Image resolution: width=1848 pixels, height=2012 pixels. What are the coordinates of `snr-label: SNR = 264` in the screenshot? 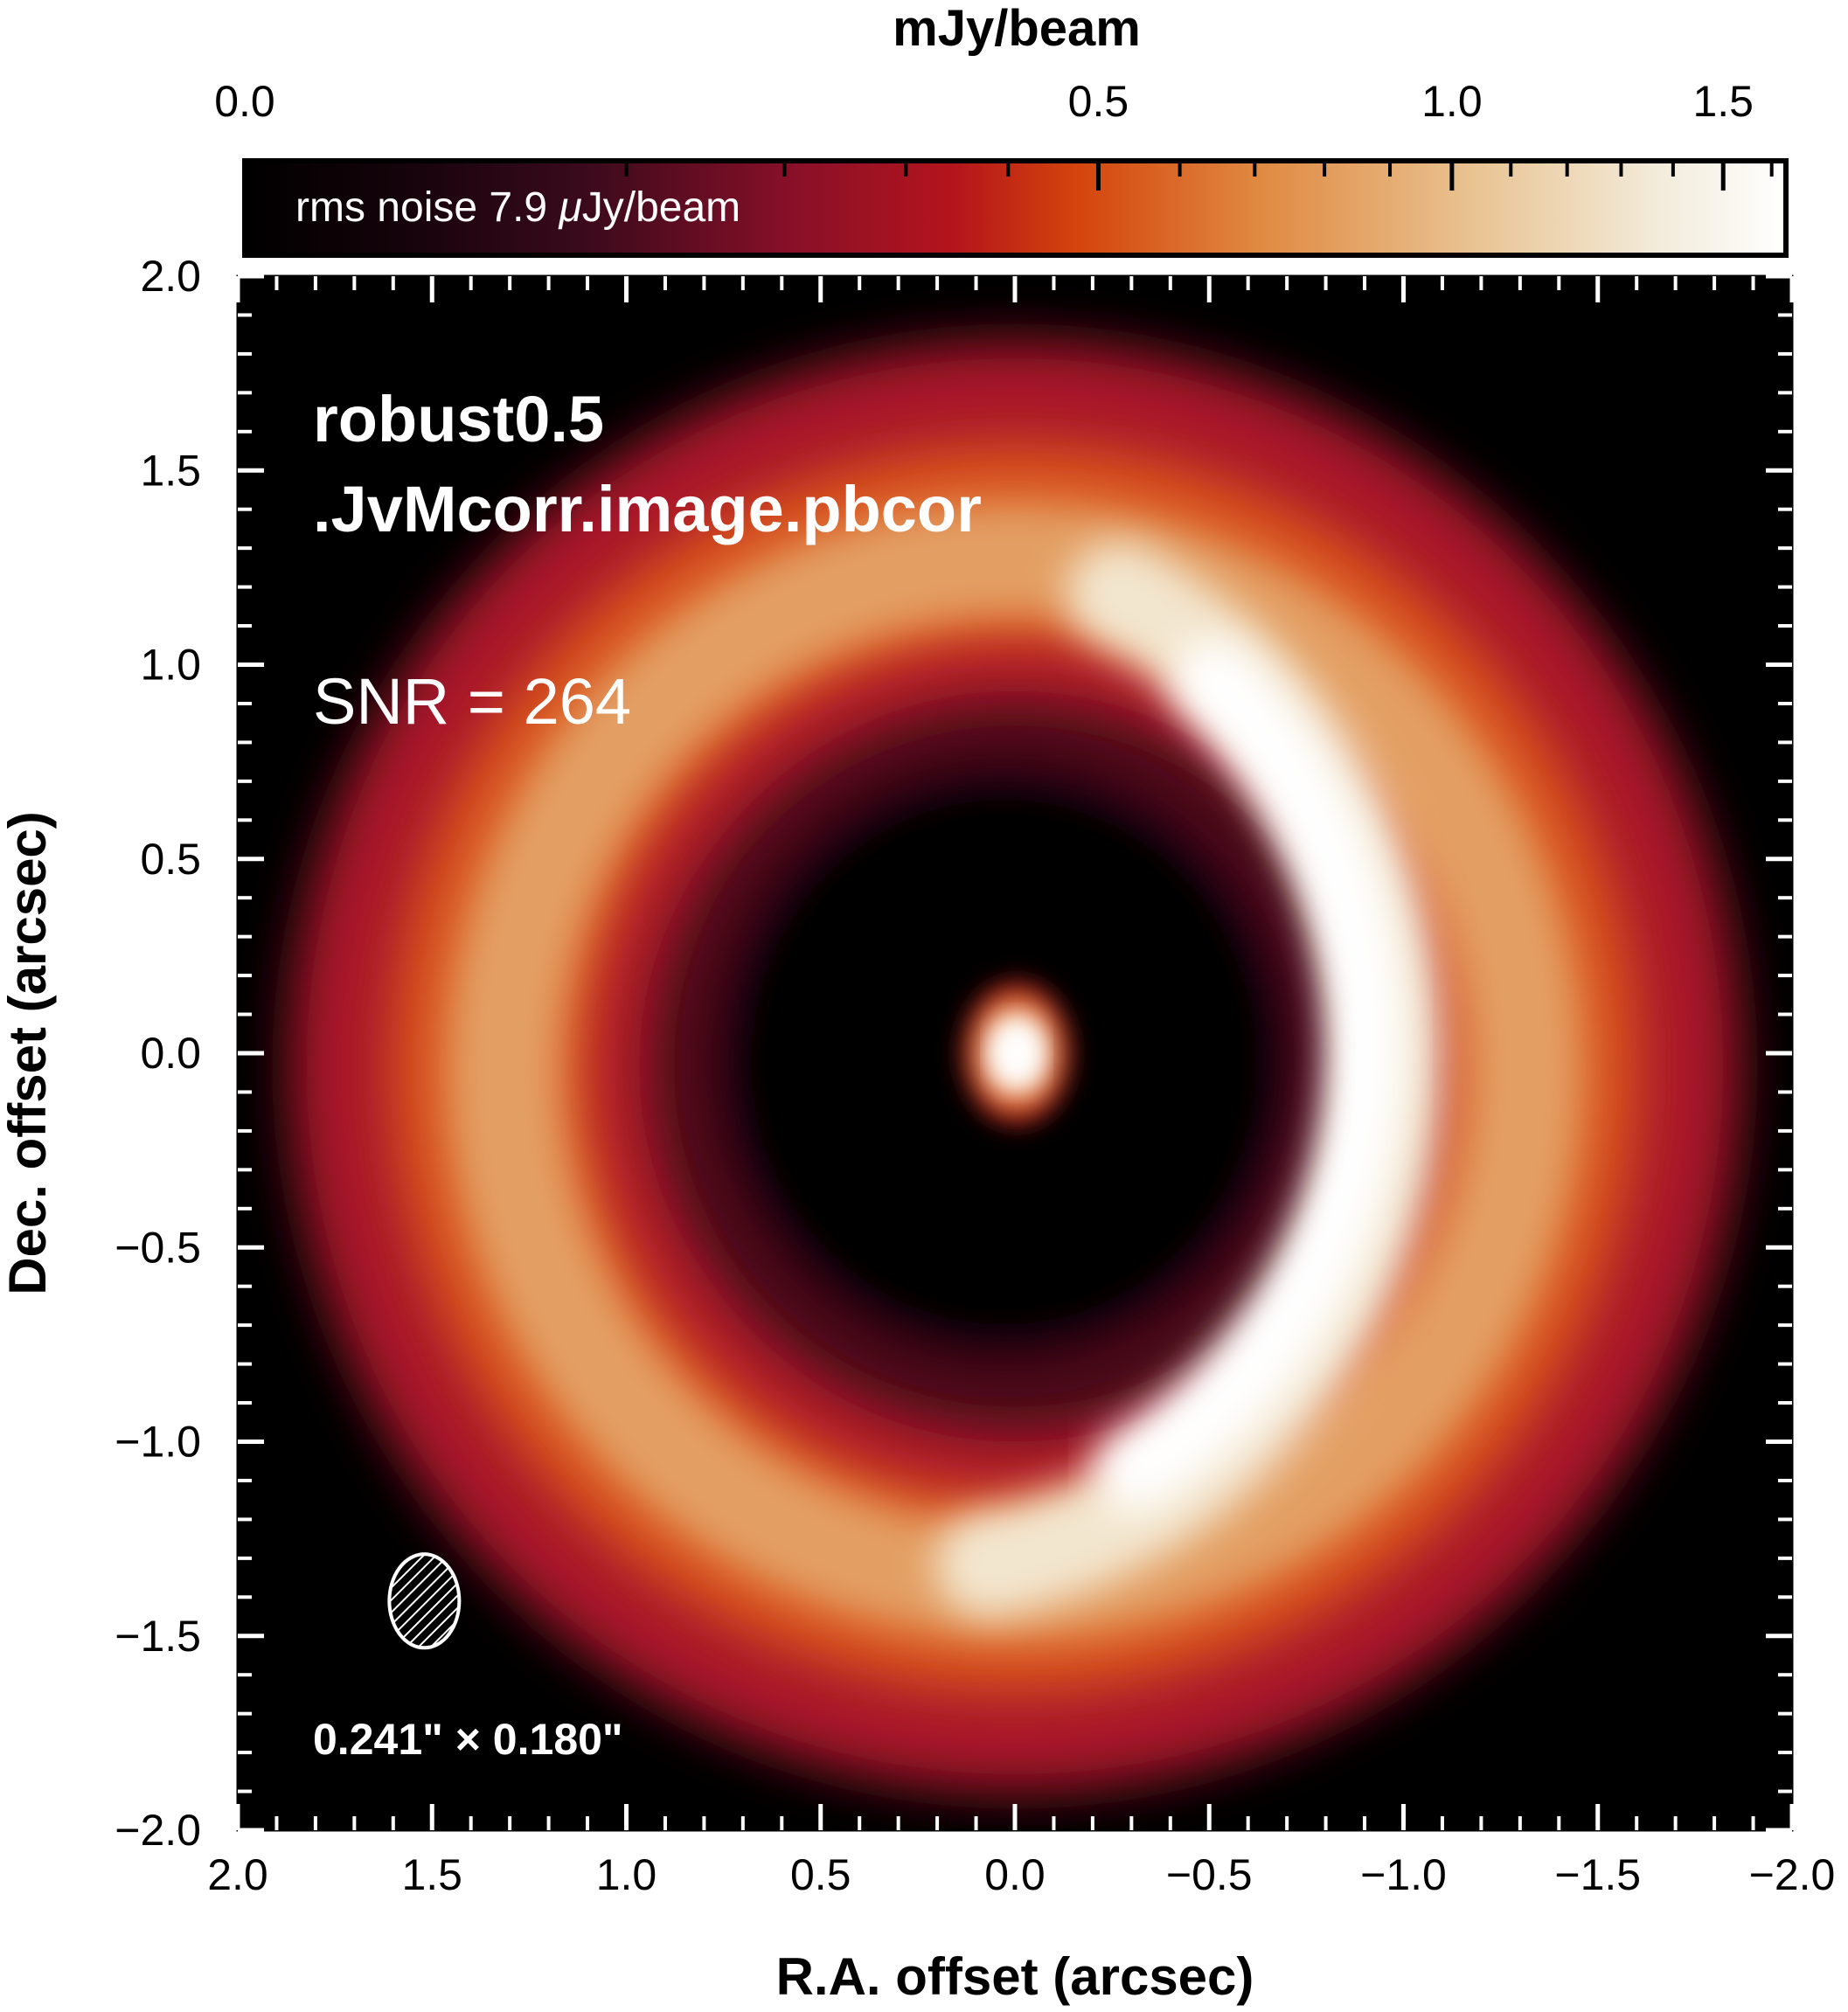 It's located at (472, 701).